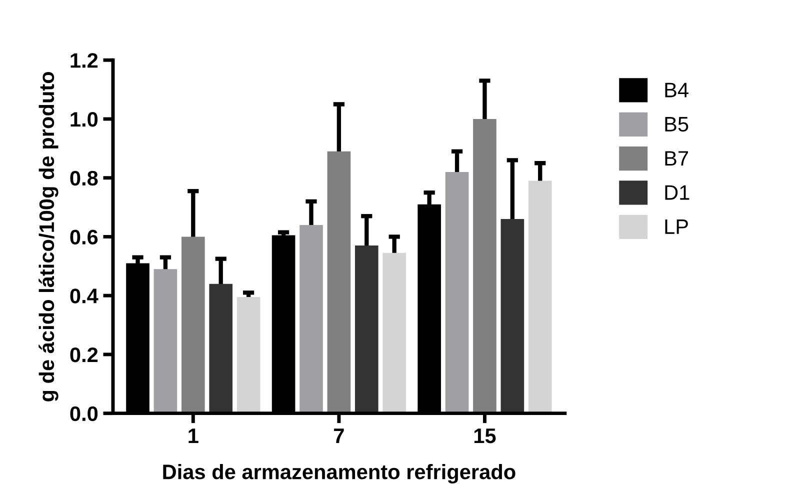 This screenshot has height=501, width=807. What do you see at coordinates (84, 237) in the screenshot?
I see `y-tick-label: 0.6` at bounding box center [84, 237].